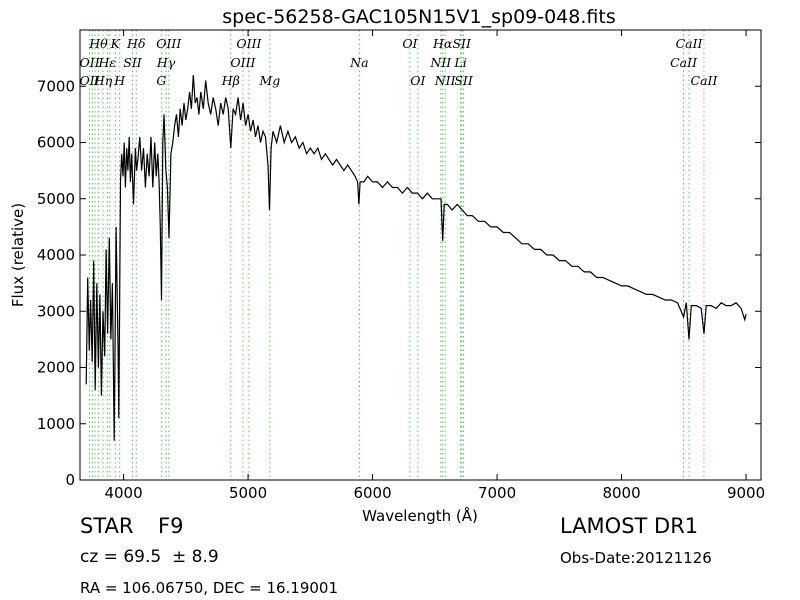 This screenshot has width=800, height=600. Describe the element at coordinates (420, 515) in the screenshot. I see `x-axis-label: Wavelength (Å)` at that location.